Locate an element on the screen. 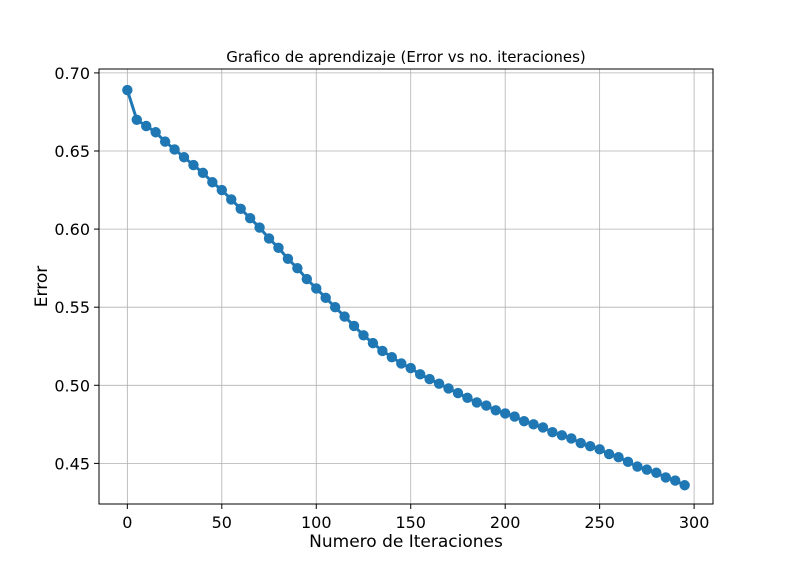 The image size is (792, 576). x-tick-label: 0 is located at coordinates (127, 522).